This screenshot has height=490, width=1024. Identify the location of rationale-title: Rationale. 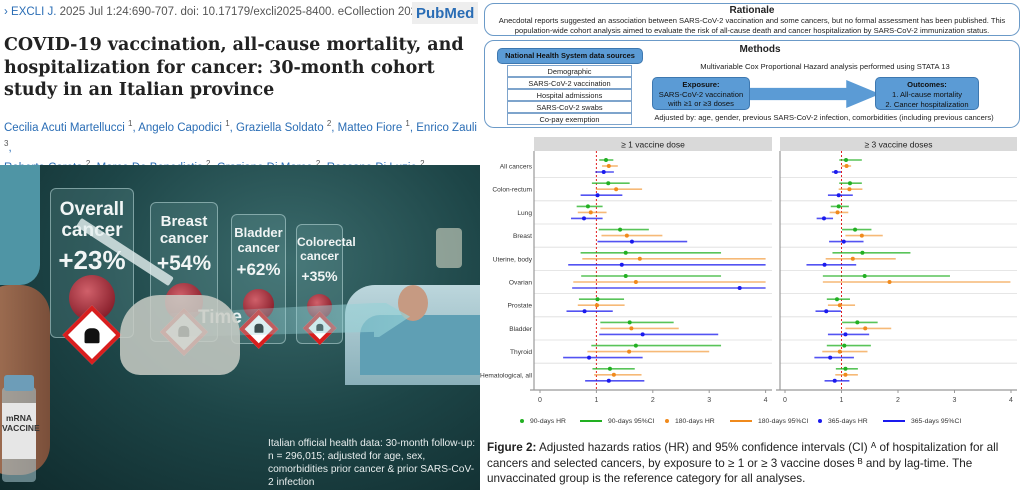
(752, 10).